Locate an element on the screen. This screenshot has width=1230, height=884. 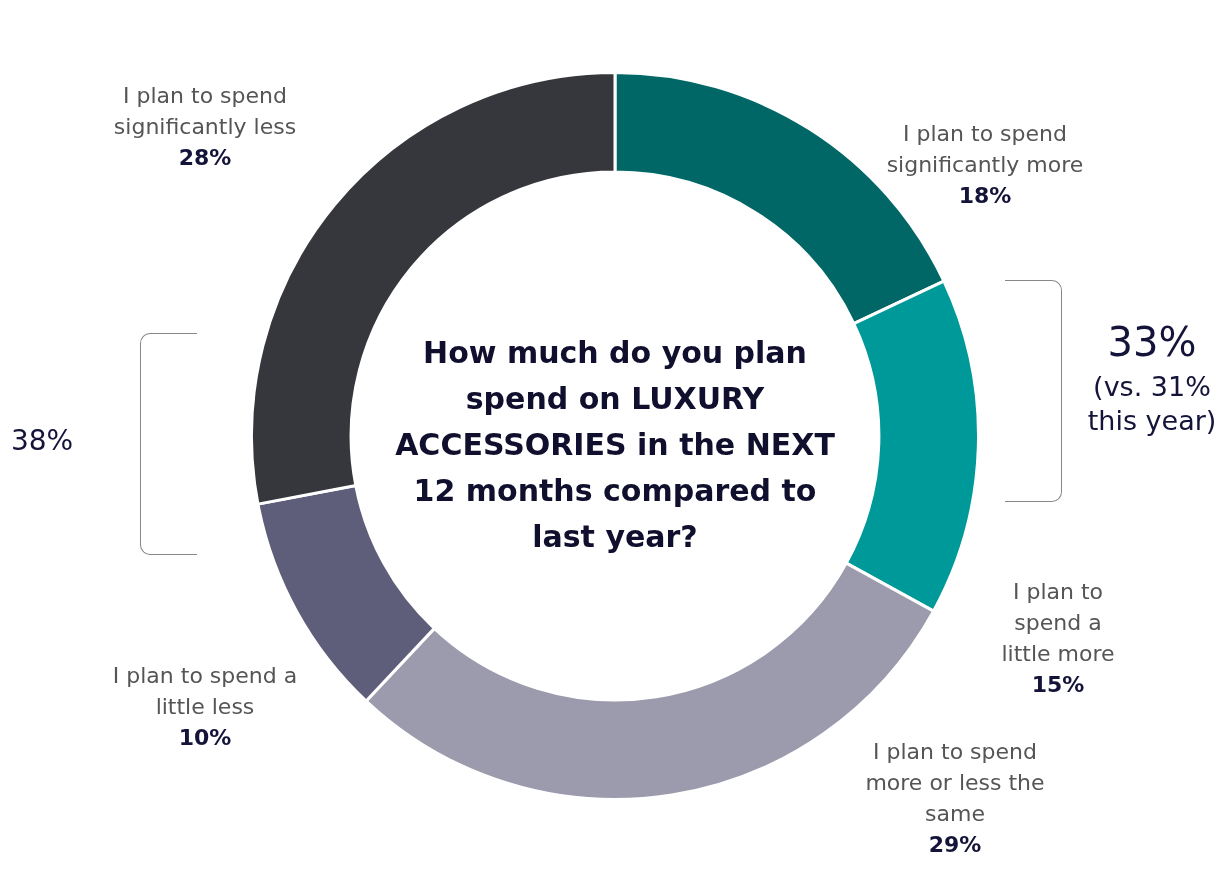
data-label: 15% is located at coordinates (1058, 685).